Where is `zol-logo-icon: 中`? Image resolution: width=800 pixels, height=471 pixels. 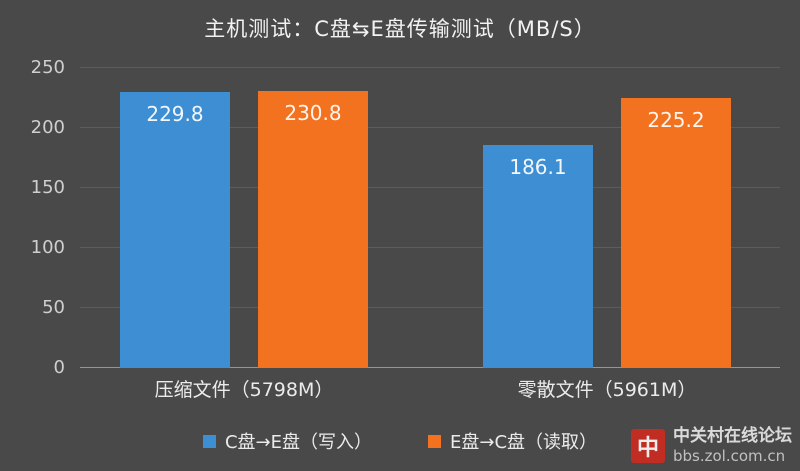 zol-logo-icon: 中 is located at coordinates (648, 446).